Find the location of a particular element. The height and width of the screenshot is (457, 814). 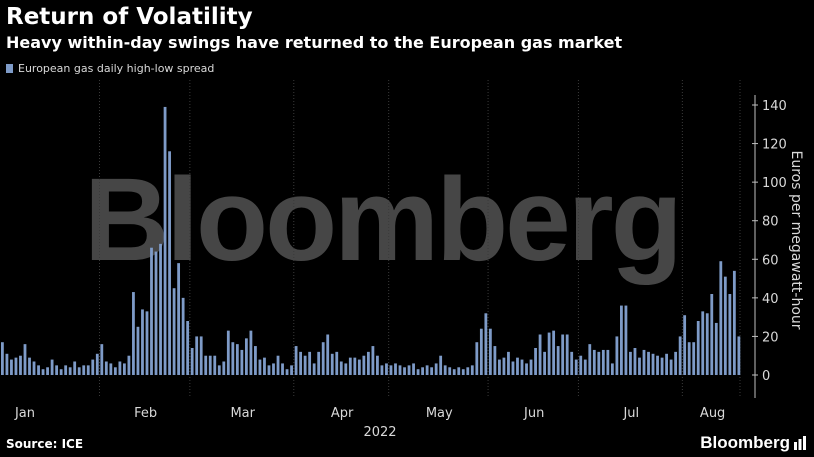

y-tick-label: 100 is located at coordinates (774, 183).